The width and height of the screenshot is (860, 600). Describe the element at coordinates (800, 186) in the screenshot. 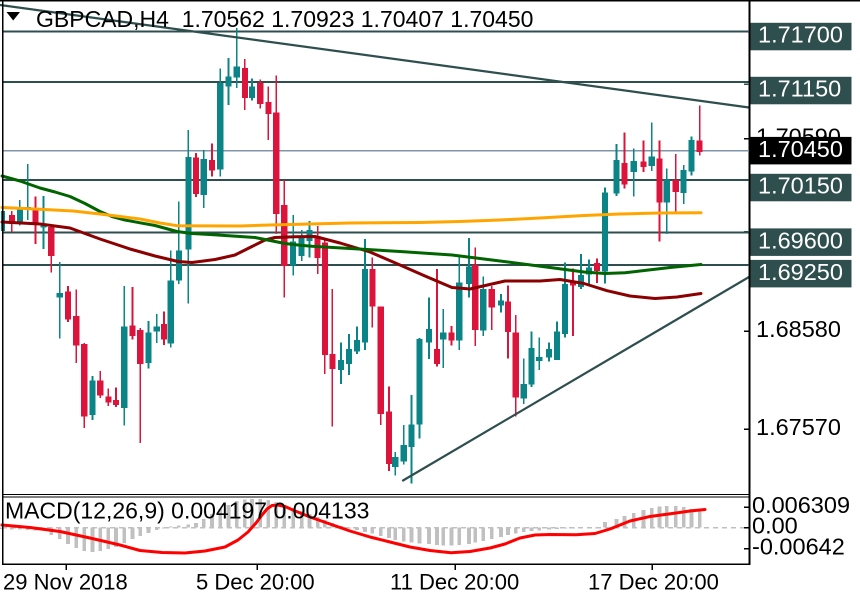

I see `svg-text: 1.70150` at that location.